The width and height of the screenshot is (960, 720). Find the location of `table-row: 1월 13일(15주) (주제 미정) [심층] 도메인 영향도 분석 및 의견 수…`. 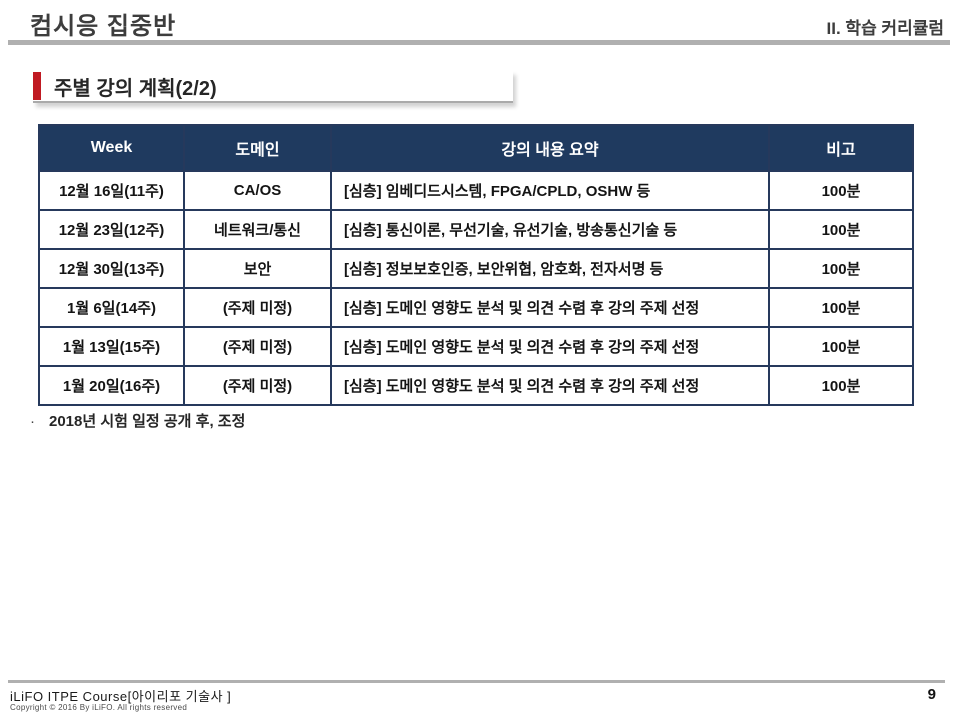

table-row: 1월 13일(15주) (주제 미정) [심층] 도메인 영향도 분석 및 의견 수… is located at coordinates (476, 346).